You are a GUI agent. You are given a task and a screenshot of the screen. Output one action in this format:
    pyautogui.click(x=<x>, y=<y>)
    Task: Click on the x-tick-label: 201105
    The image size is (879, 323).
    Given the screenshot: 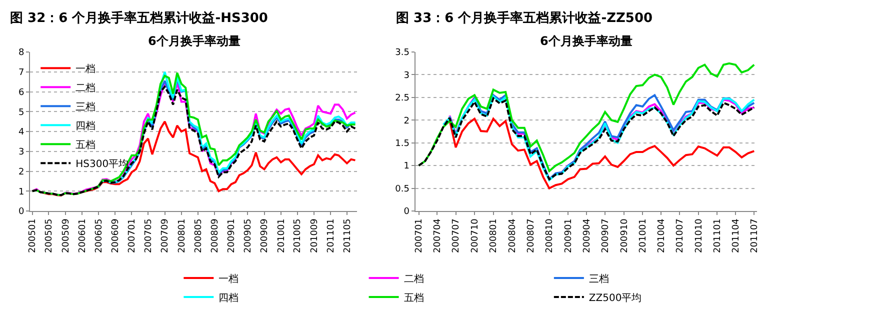 What is the action you would take?
    pyautogui.click(x=347, y=235)
    